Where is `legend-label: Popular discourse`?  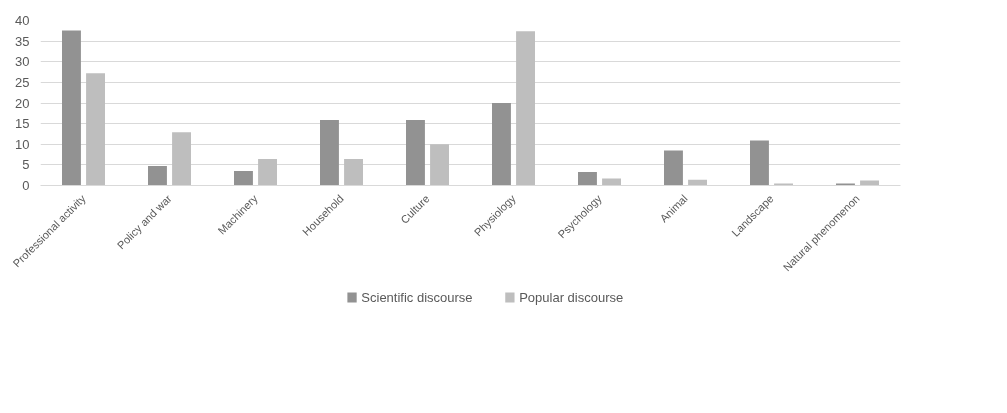 legend-label: Popular discourse is located at coordinates (571, 297).